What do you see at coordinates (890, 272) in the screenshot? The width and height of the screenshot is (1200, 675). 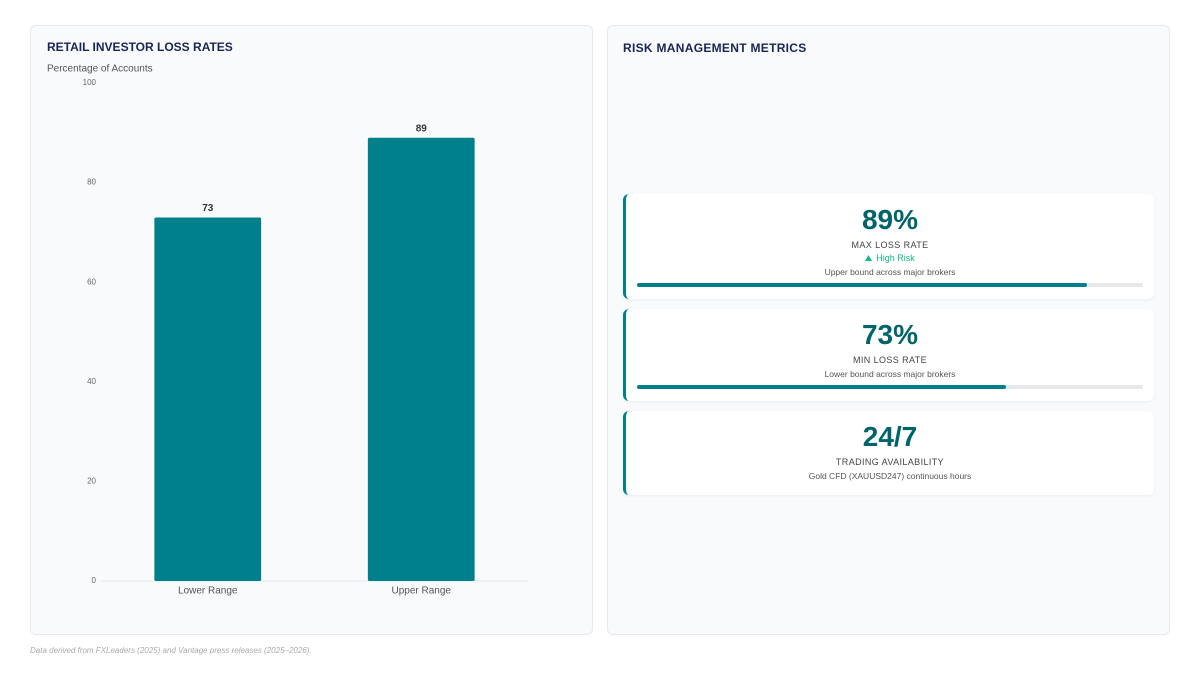 I see `metric-note: Upper bound across major brokers` at bounding box center [890, 272].